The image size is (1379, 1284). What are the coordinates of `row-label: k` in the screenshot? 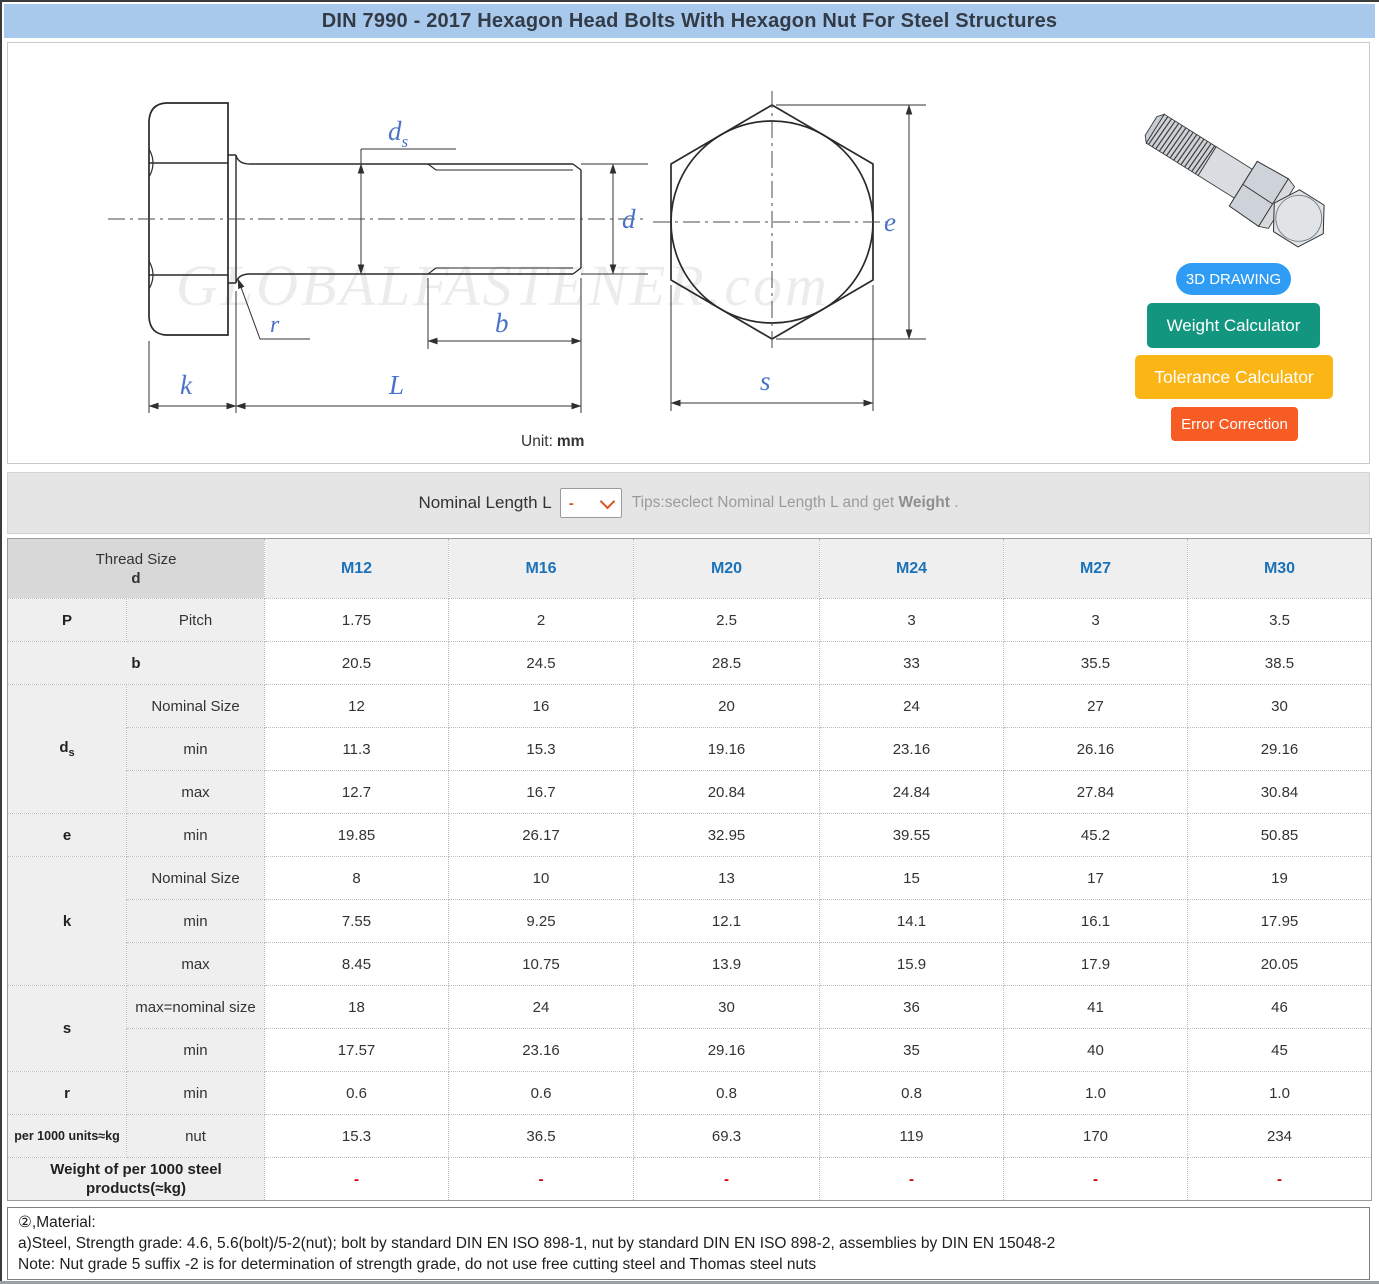 It's located at (67, 921).